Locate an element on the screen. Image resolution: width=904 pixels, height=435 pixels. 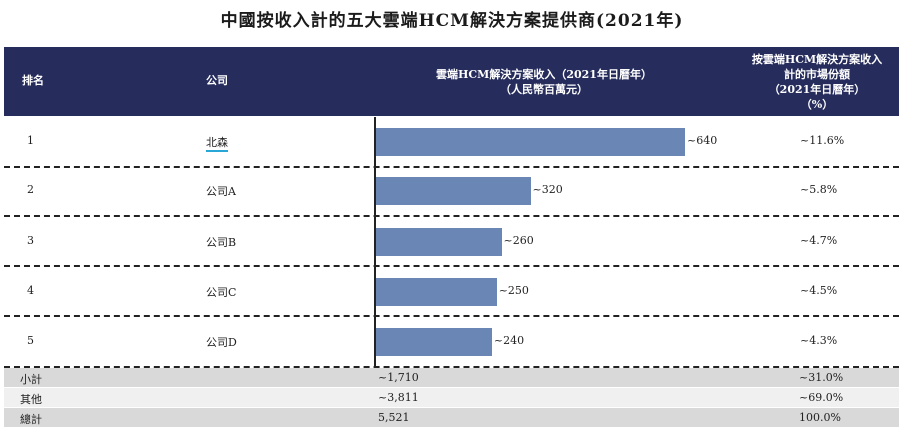
summary-revenue: ~3,811 is located at coordinates (398, 397).